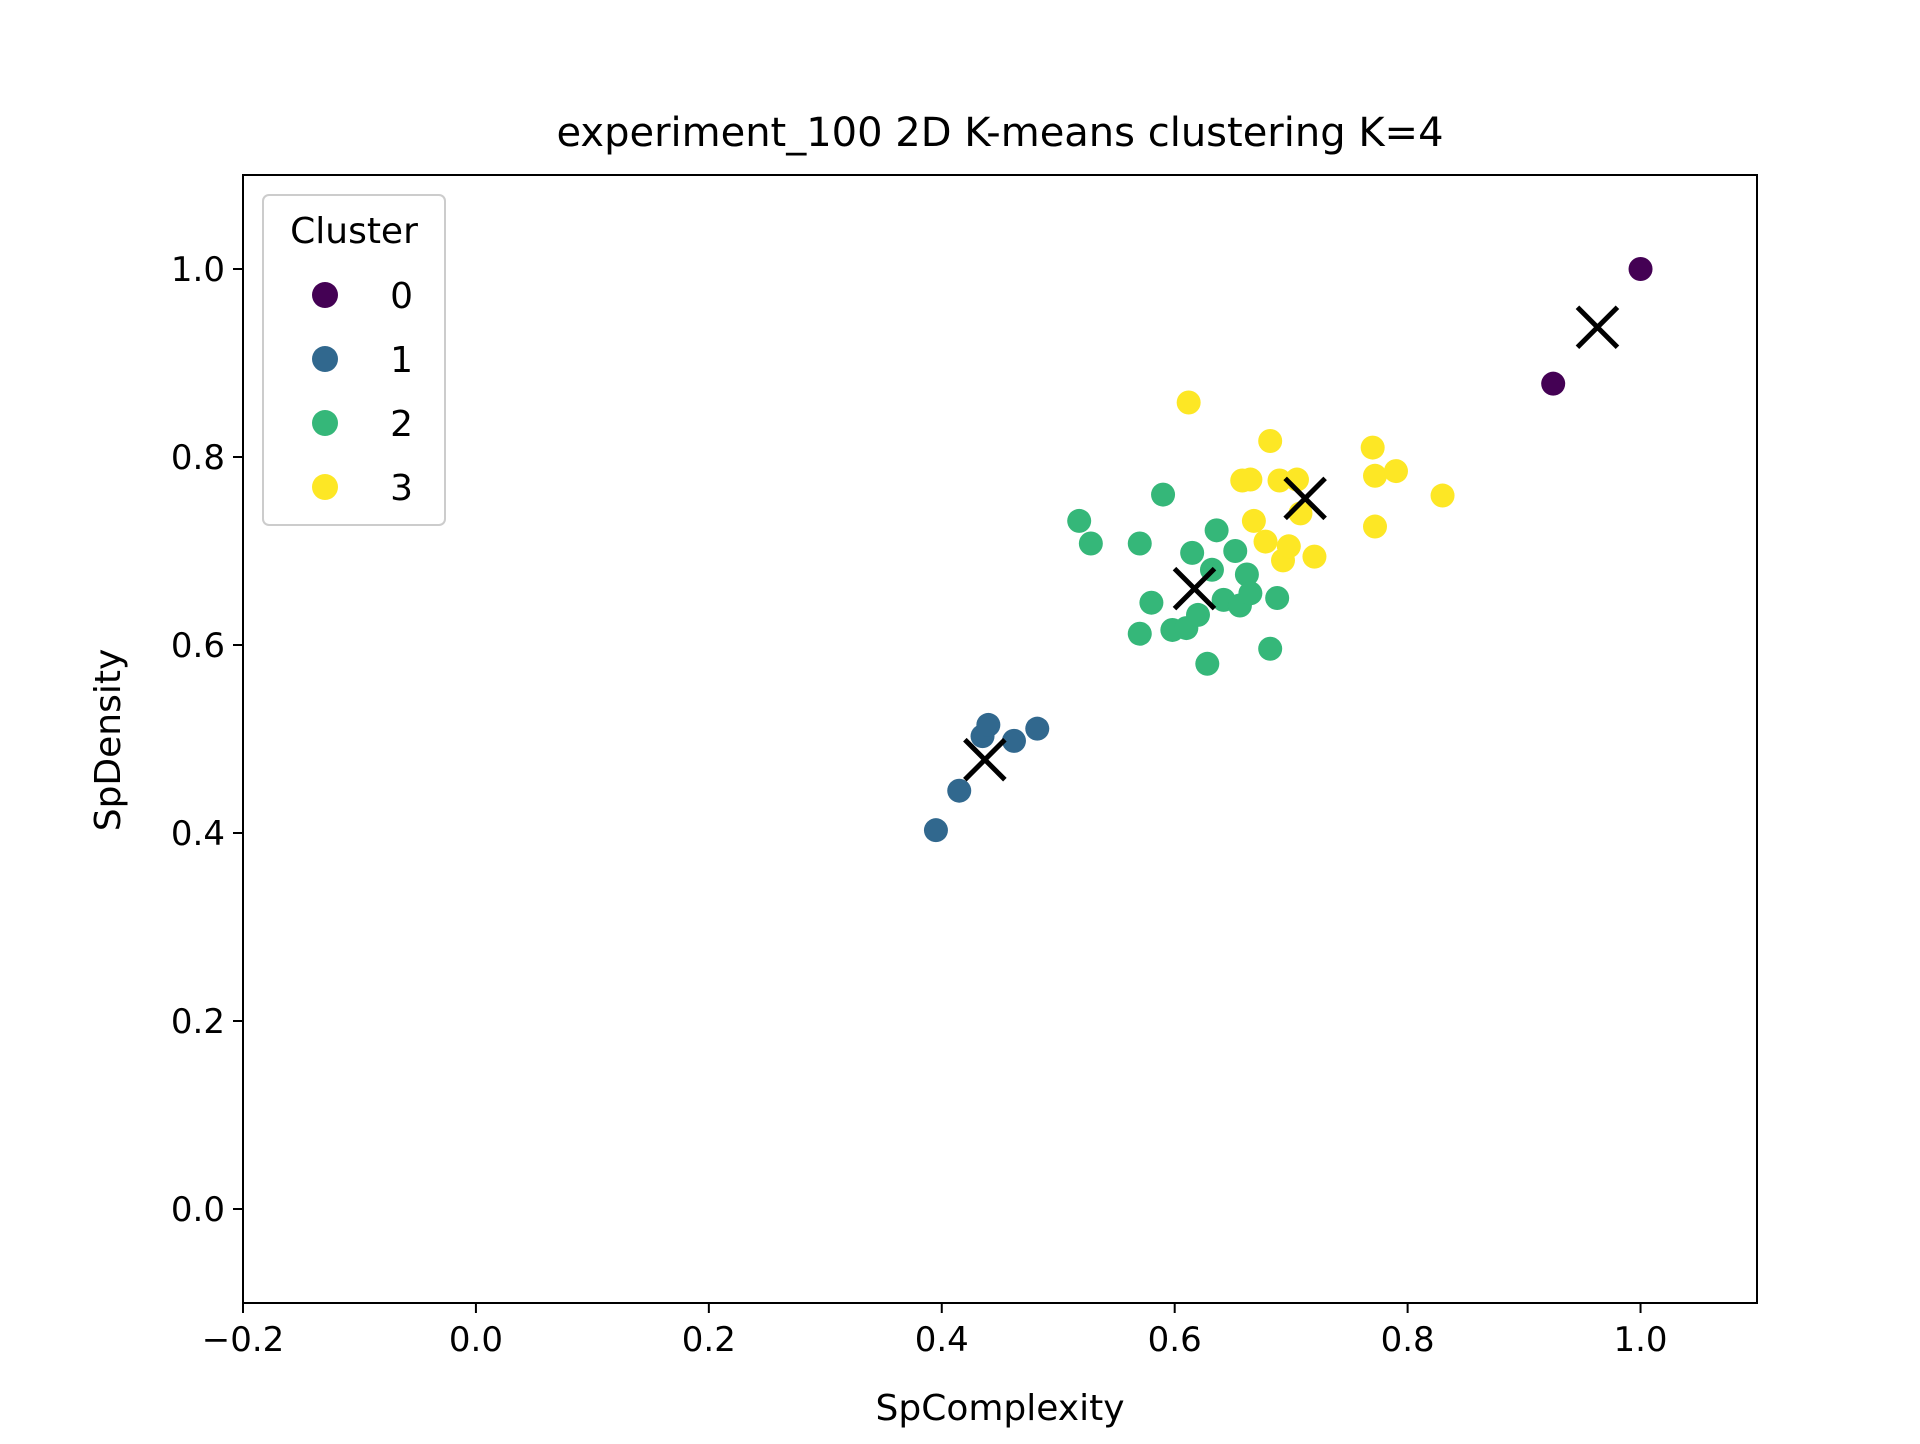  I want to click on legend-item: 1, so click(362, 360).